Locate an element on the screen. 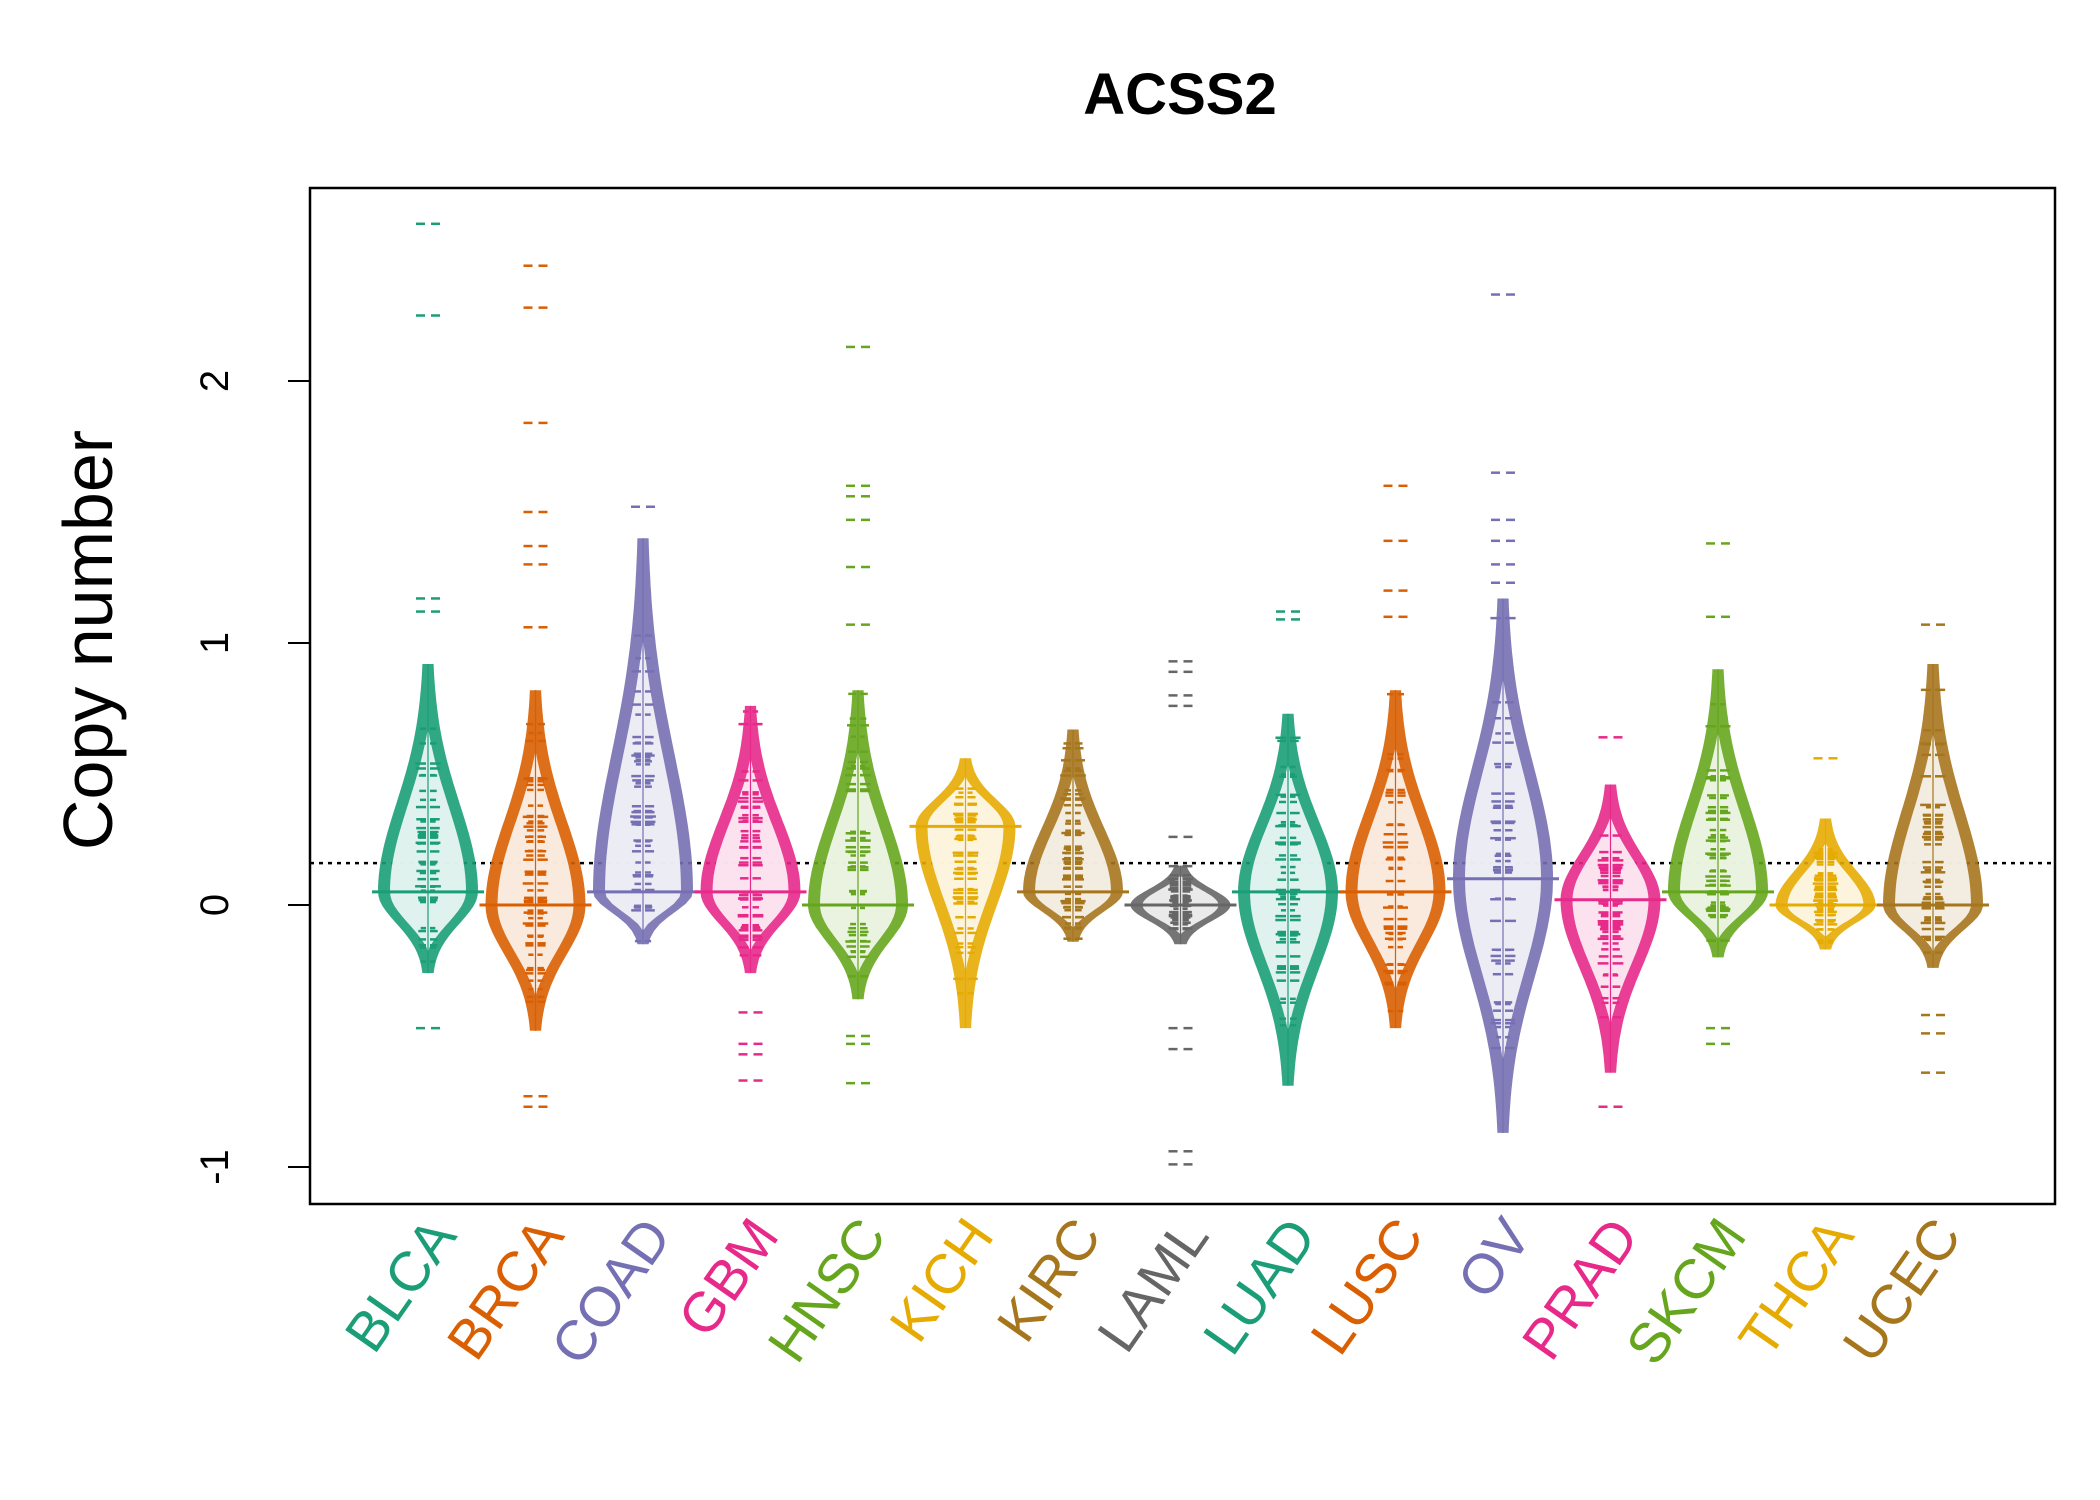 Image resolution: width=2100 pixels, height=1500 pixels. x-tick-label: COAD is located at coordinates (610, 1291).